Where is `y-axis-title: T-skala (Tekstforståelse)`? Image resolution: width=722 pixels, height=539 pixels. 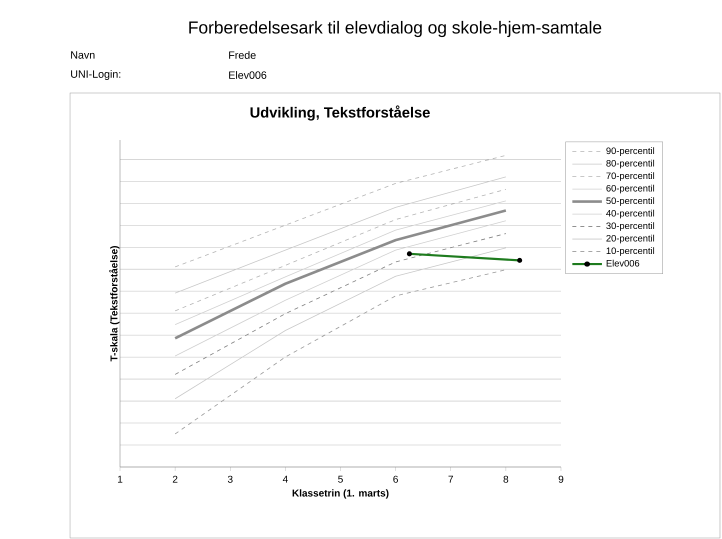
y-axis-title: T-skala (Tekstforståelse) is located at coordinates (114, 304).